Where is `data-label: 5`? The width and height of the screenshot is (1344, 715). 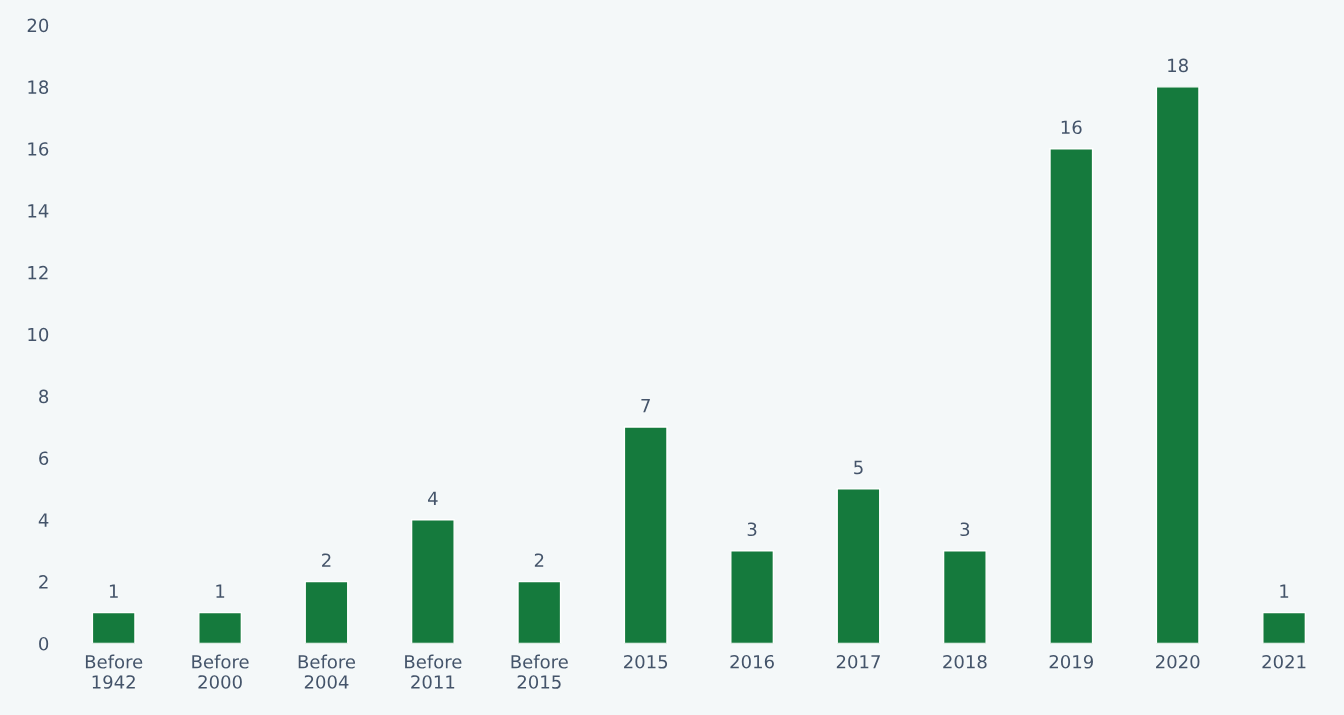
data-label: 5 is located at coordinates (858, 467).